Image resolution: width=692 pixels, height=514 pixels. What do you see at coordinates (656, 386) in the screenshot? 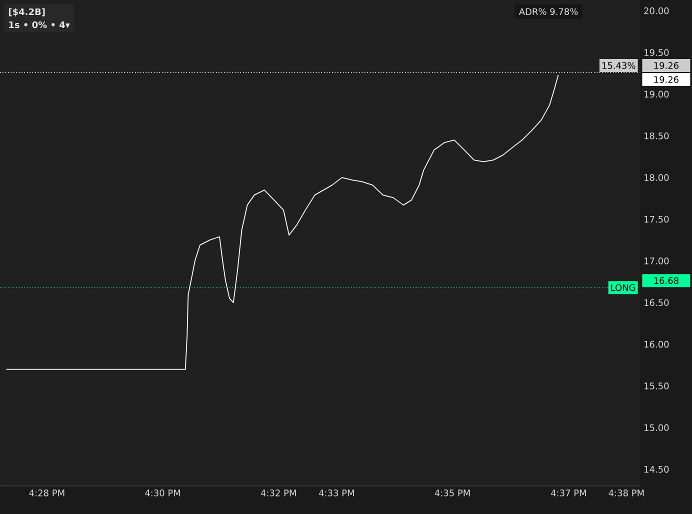
I see `y-tick-label: 15.50` at bounding box center [656, 386].